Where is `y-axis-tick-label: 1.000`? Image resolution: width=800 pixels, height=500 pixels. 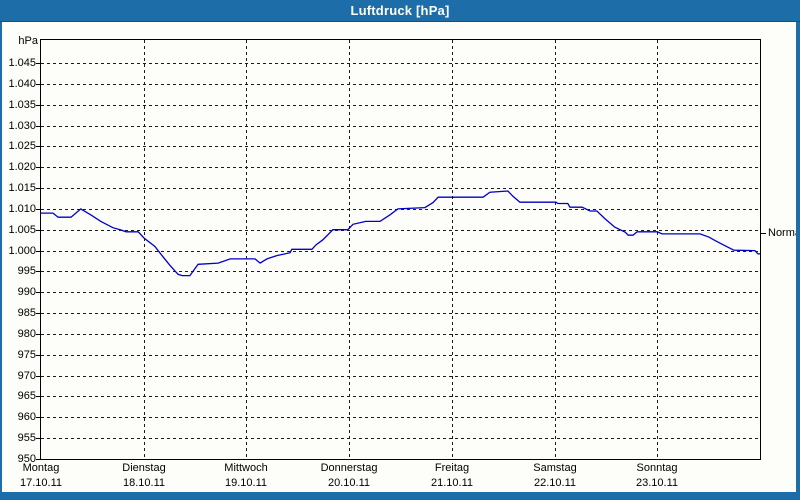
y-axis-tick-label: 1.000 is located at coordinates (22, 251).